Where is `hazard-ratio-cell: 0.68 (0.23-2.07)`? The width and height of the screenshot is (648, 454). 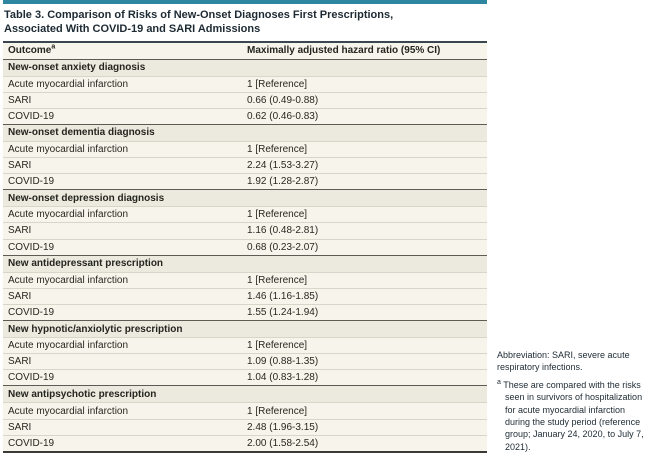
hazard-ratio-cell: 0.68 (0.23-2.07) is located at coordinates (283, 247).